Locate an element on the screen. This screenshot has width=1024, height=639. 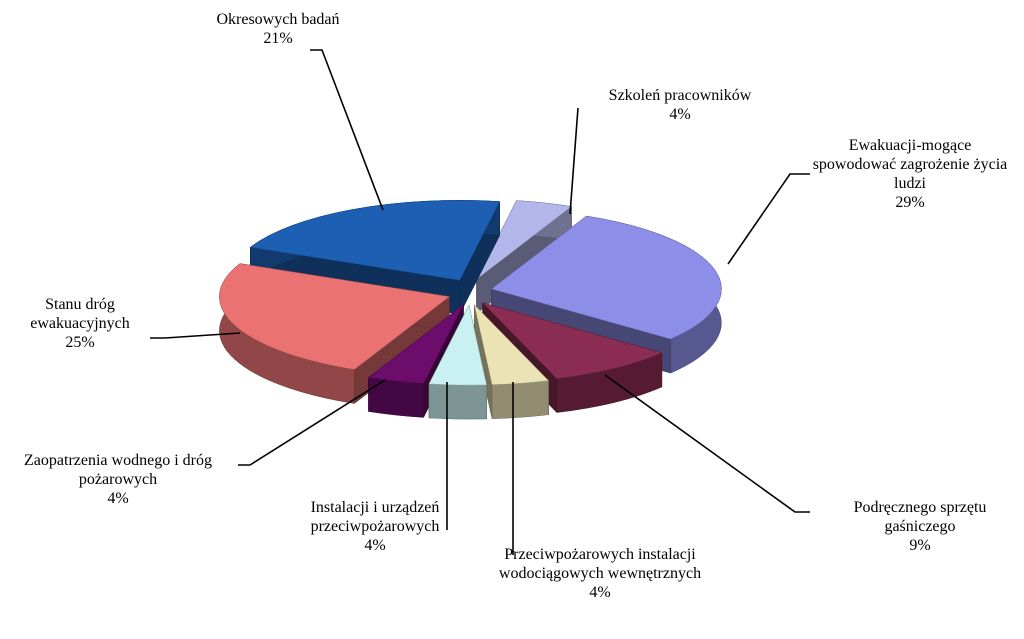
slice-label: Podręcznego sprzętu gaśniczego 9% is located at coordinates (920, 526).